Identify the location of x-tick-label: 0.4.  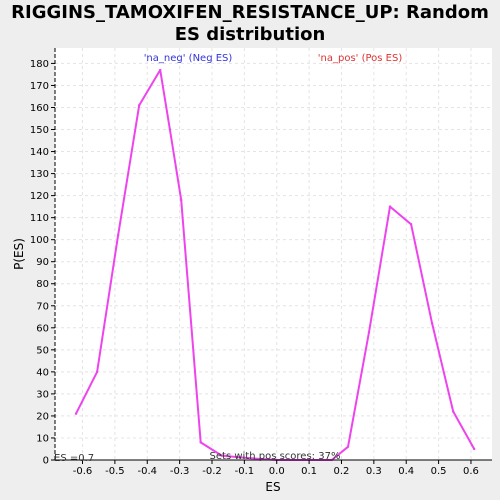
(406, 471).